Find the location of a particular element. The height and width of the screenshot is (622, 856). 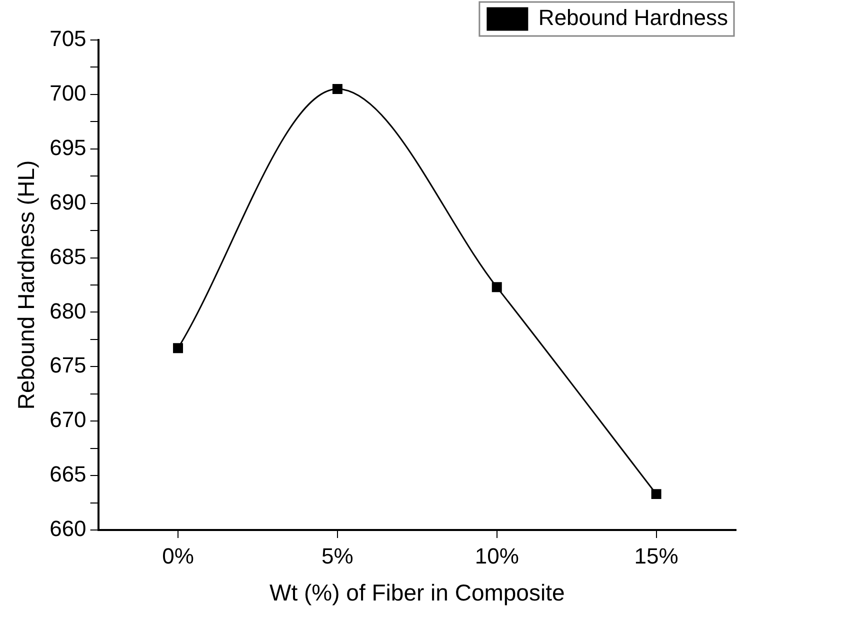

x-axis-title: Wt (%) of Fiber in Composite is located at coordinates (417, 593).